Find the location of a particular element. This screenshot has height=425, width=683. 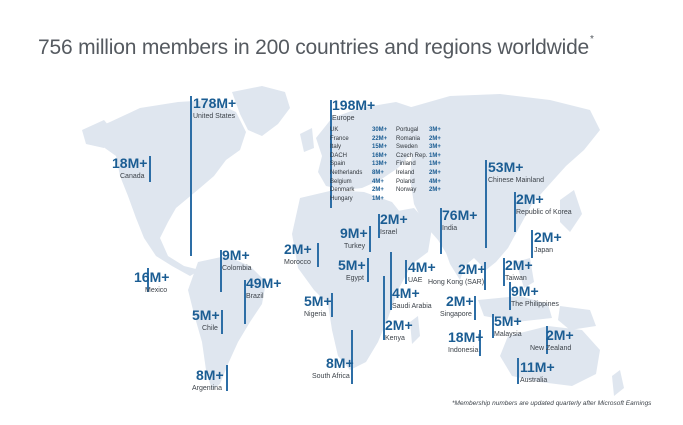

marker-label: Argentina is located at coordinates (207, 388).